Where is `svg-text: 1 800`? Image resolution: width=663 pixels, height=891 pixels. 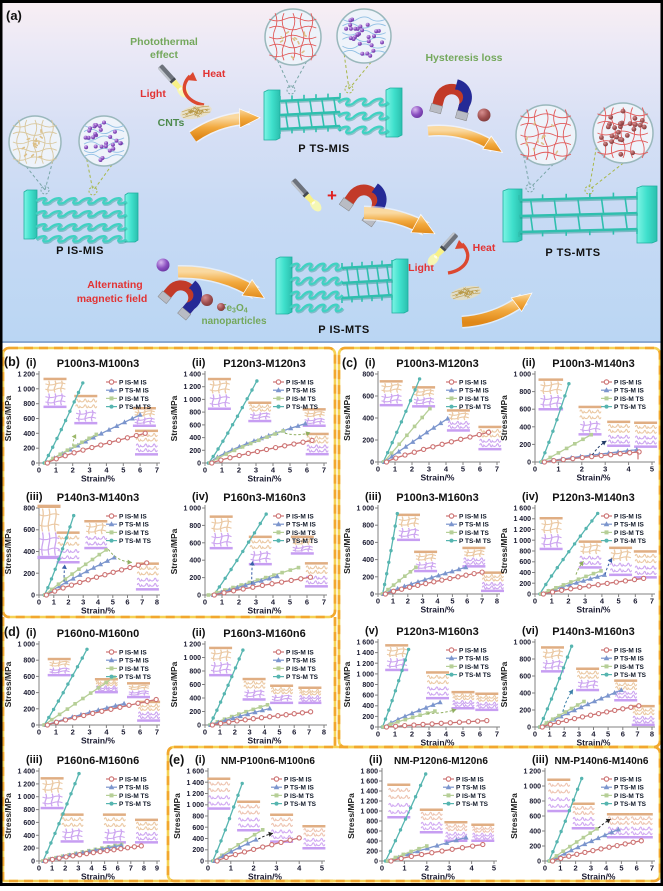 svg-text: 1 800 is located at coordinates (369, 772).